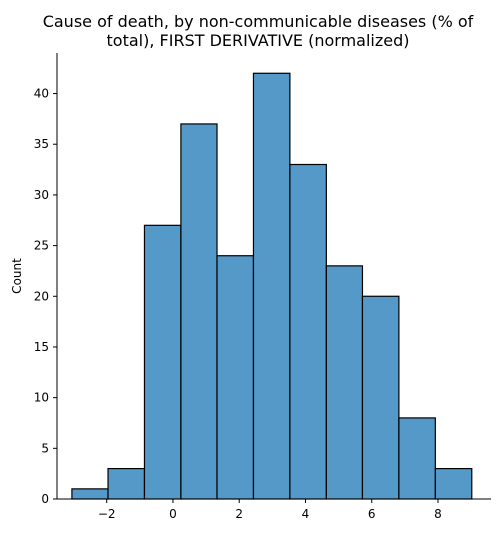  What do you see at coordinates (41, 144) in the screenshot?
I see `y-tick-label-7: 35` at bounding box center [41, 144].